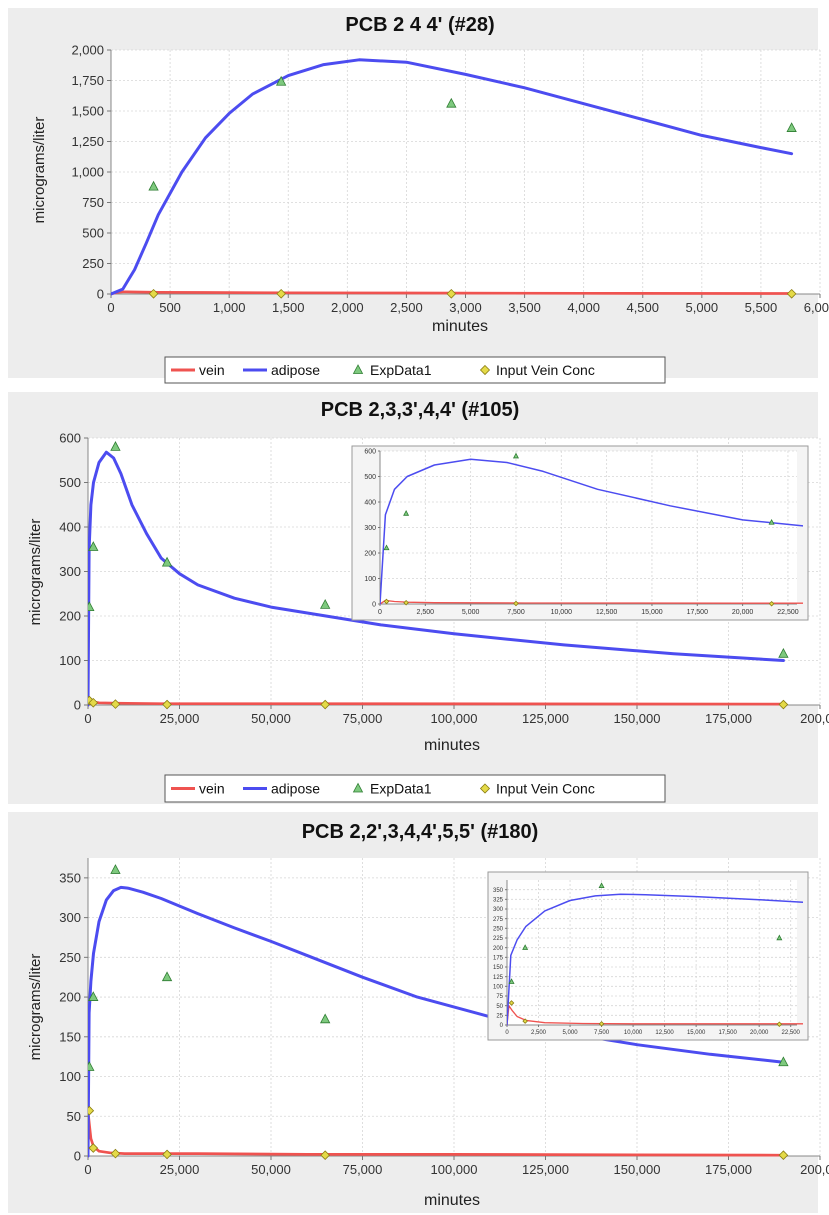 Image resolution: width=829 pixels, height=1215 pixels. Describe the element at coordinates (788, 612) in the screenshot. I see `inset-x-tick-label: 22,500` at that location.